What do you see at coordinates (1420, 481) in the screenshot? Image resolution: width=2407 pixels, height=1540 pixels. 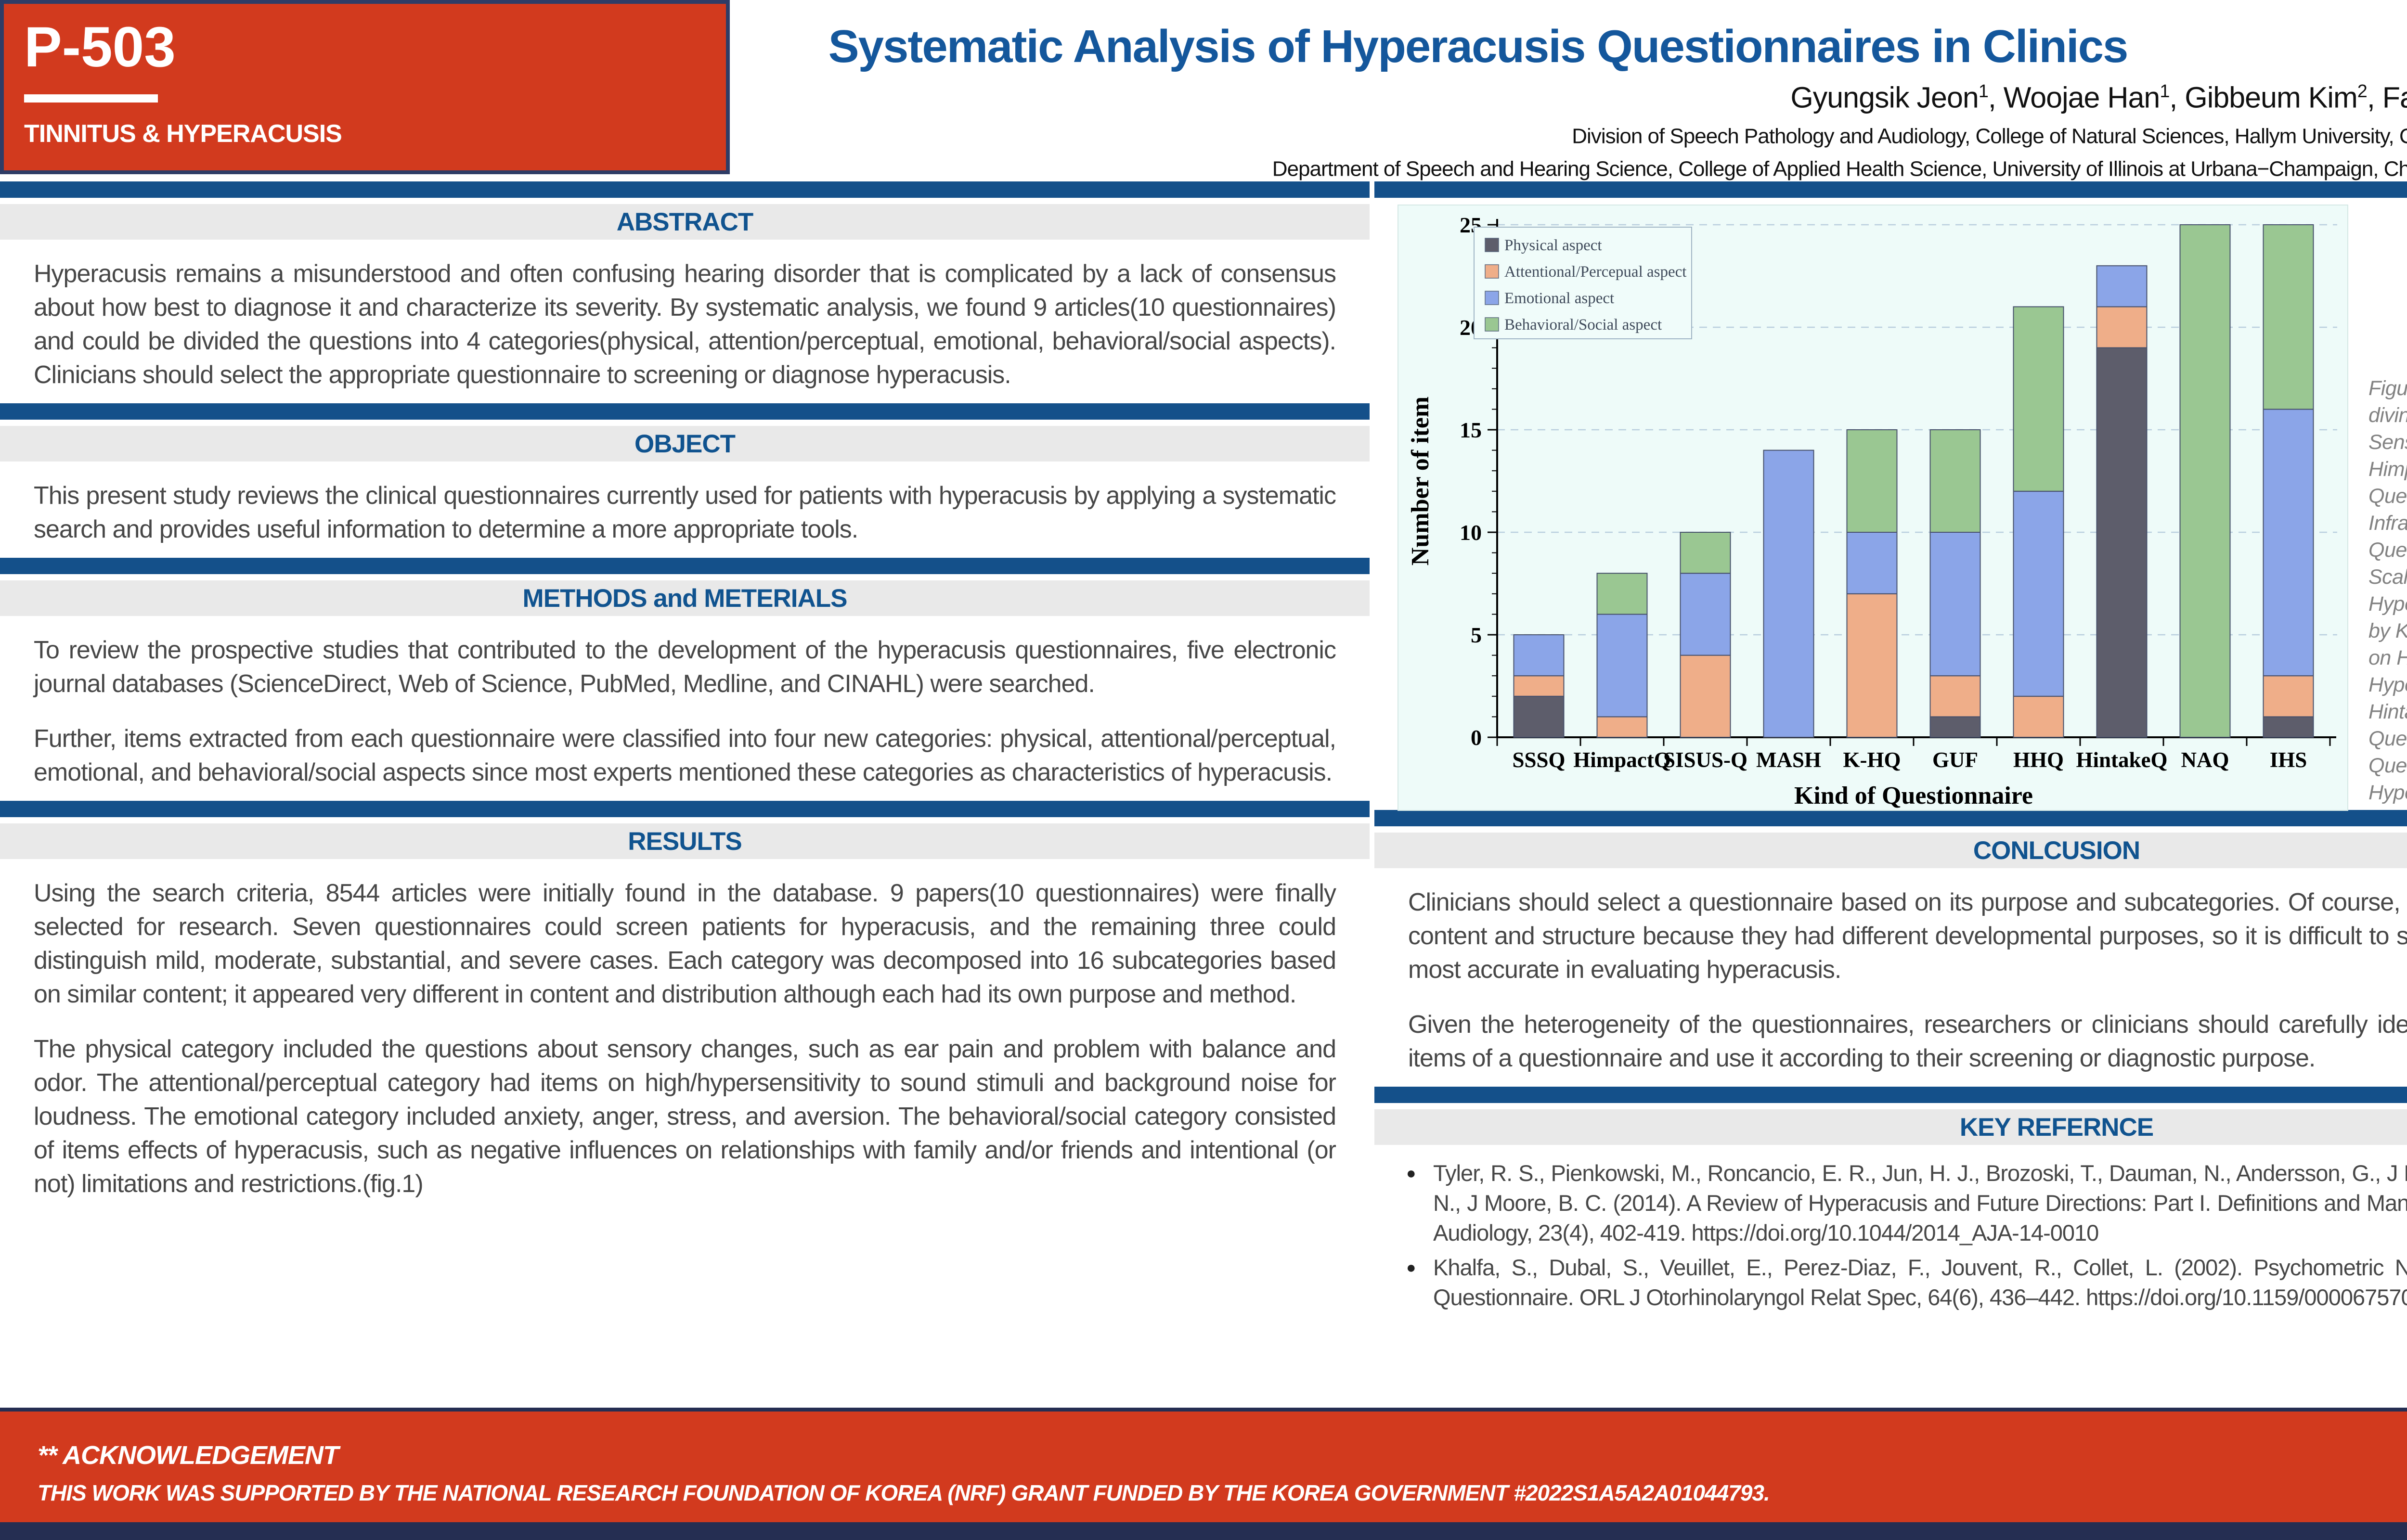 I see `svg-text: Number of item` at bounding box center [1420, 481].